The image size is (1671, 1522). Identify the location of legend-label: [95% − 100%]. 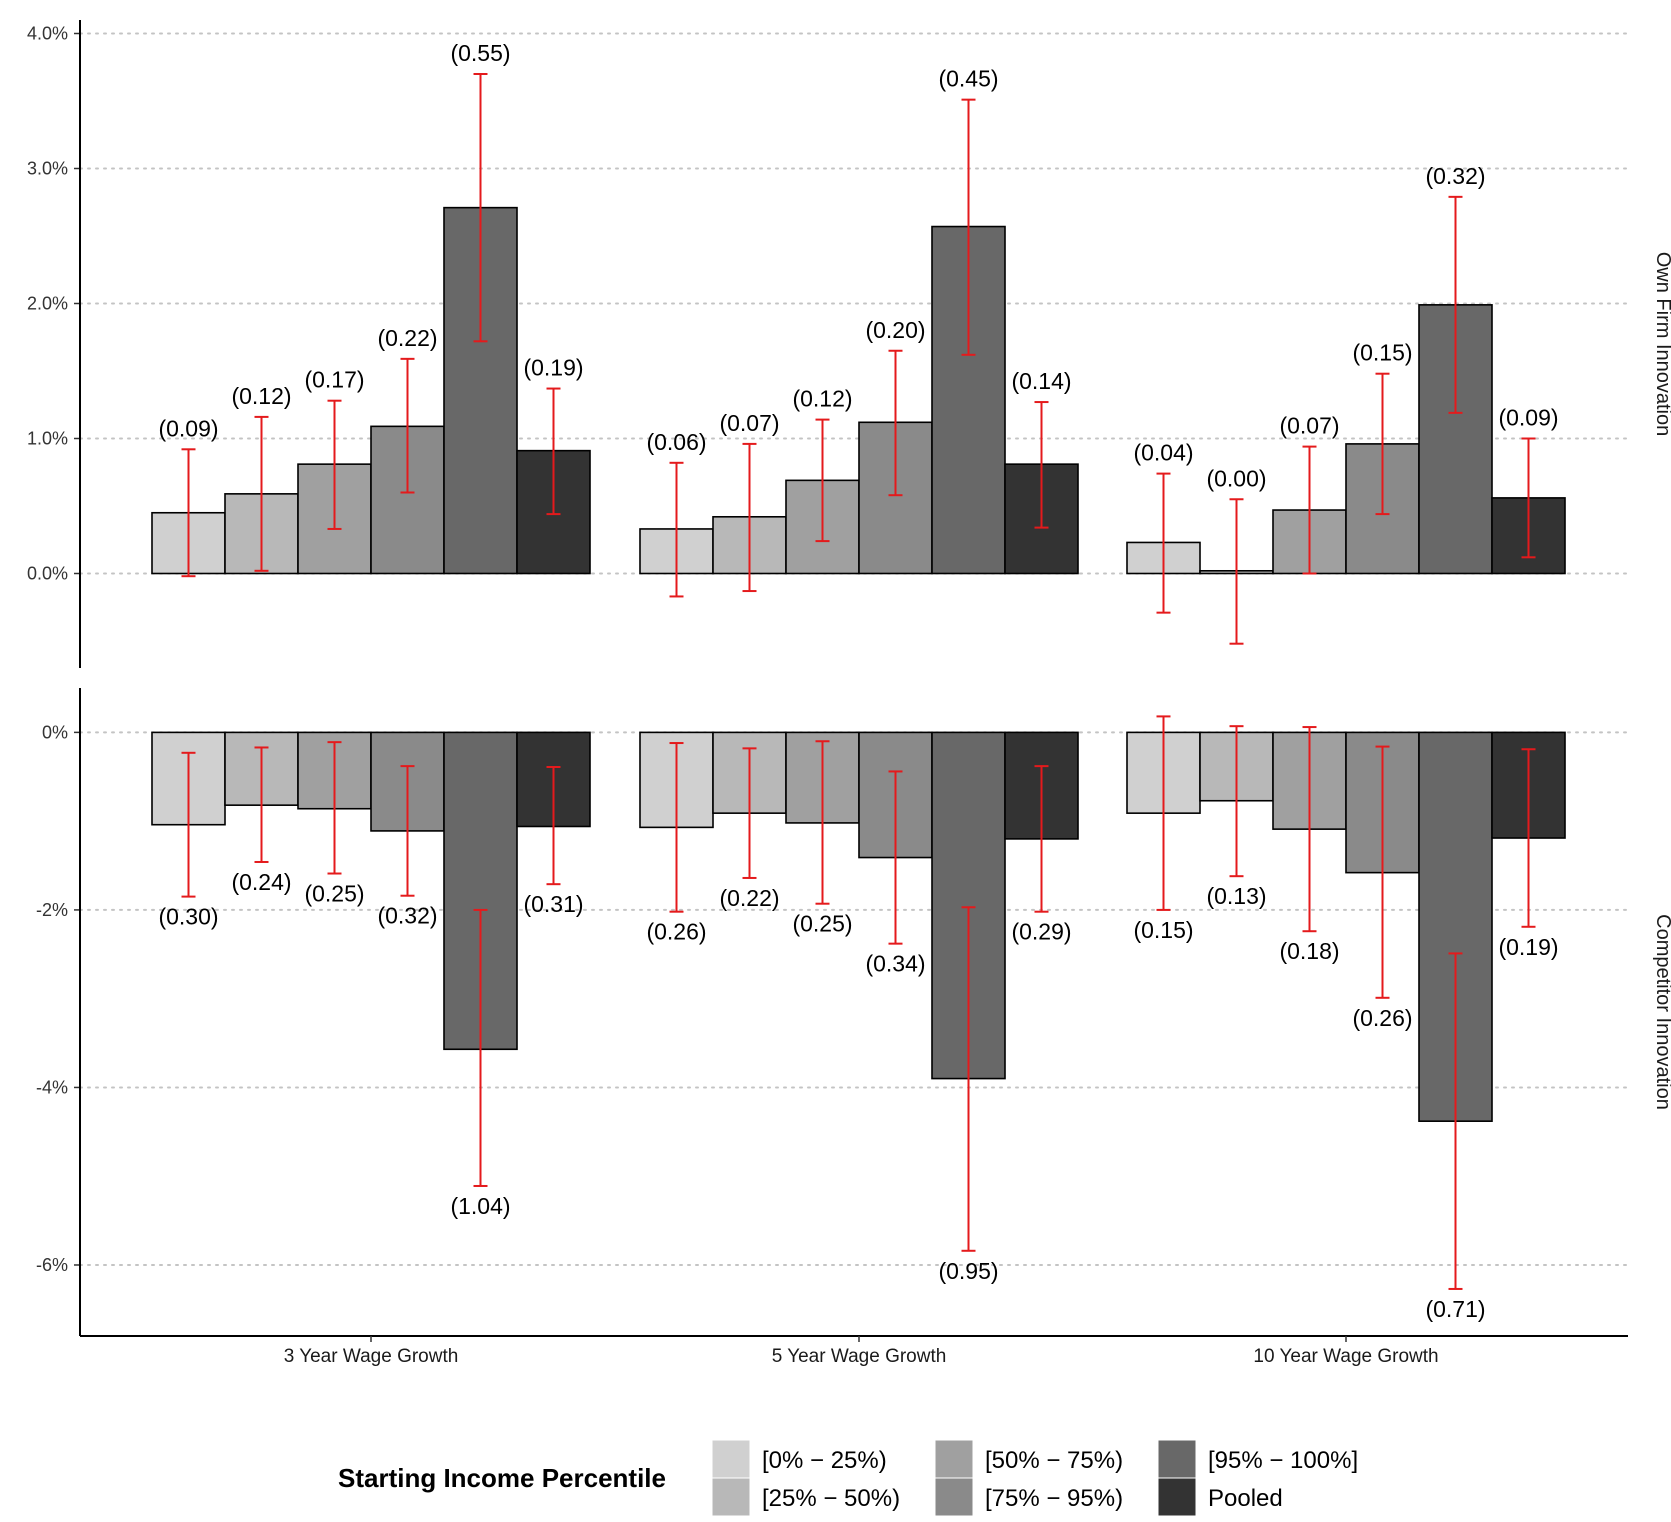
(1283, 1460).